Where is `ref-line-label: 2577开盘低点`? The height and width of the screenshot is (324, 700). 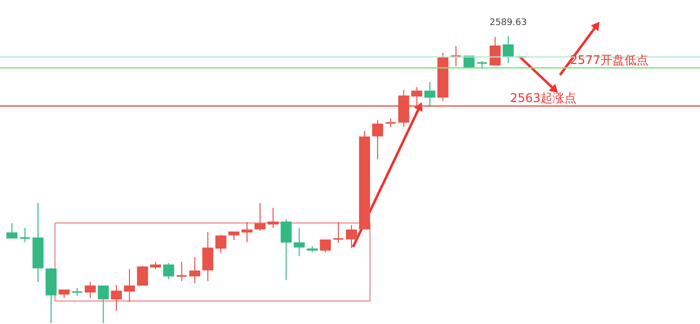 ref-line-label: 2577开盘低点 is located at coordinates (609, 59).